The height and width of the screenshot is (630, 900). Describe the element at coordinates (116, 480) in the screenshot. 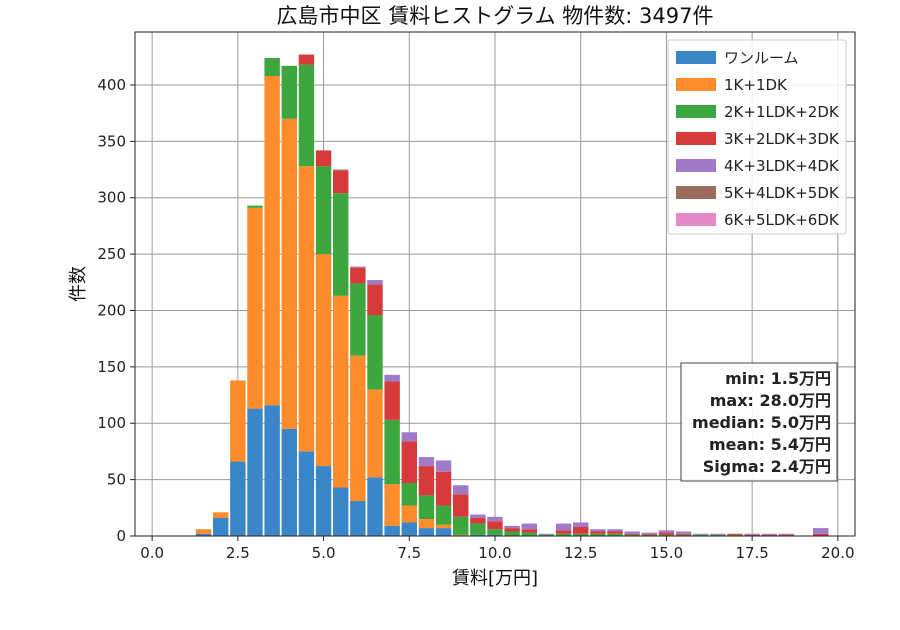

I see `y-tick-label: 50` at that location.